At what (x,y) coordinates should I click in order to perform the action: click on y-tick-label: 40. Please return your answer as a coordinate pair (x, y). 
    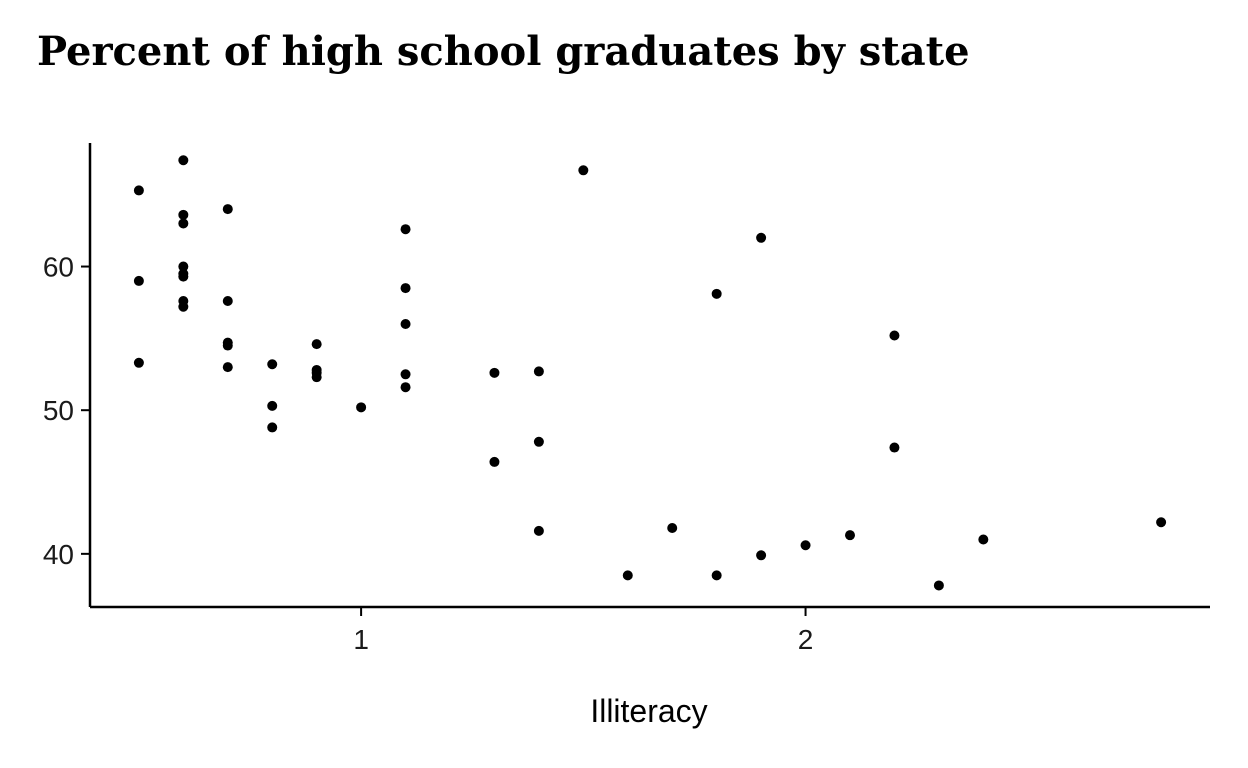
    Looking at the image, I should click on (58, 554).